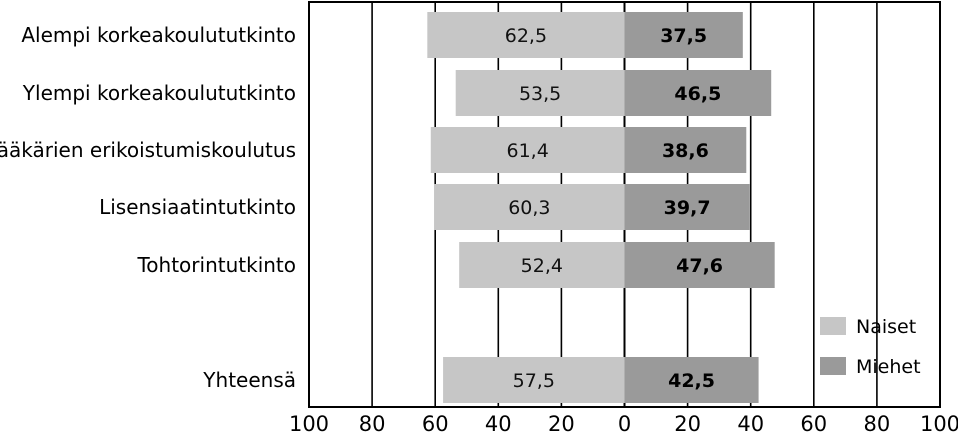 The image size is (958, 434). Describe the element at coordinates (148, 150) in the screenshot. I see `category-label: Lääkärien erikoistumiskoulutus` at that location.